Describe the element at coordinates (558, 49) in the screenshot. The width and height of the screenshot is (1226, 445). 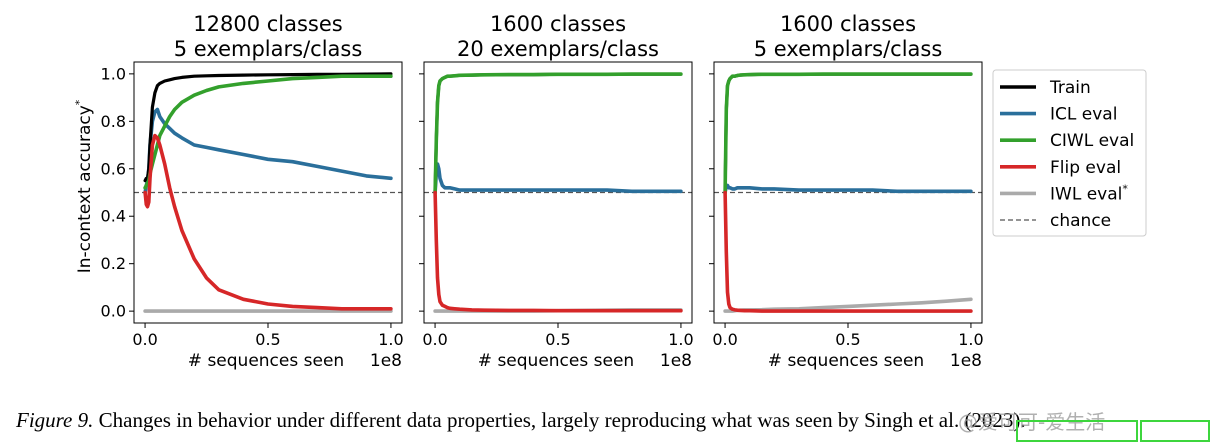
I see `panel-title-line: 20 exemplars/class` at that location.